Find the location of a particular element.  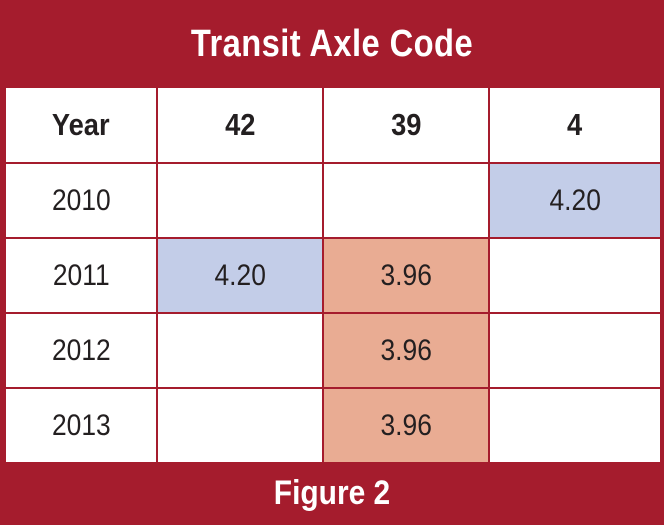

row-2012-code-39: 3.96 is located at coordinates (407, 351).